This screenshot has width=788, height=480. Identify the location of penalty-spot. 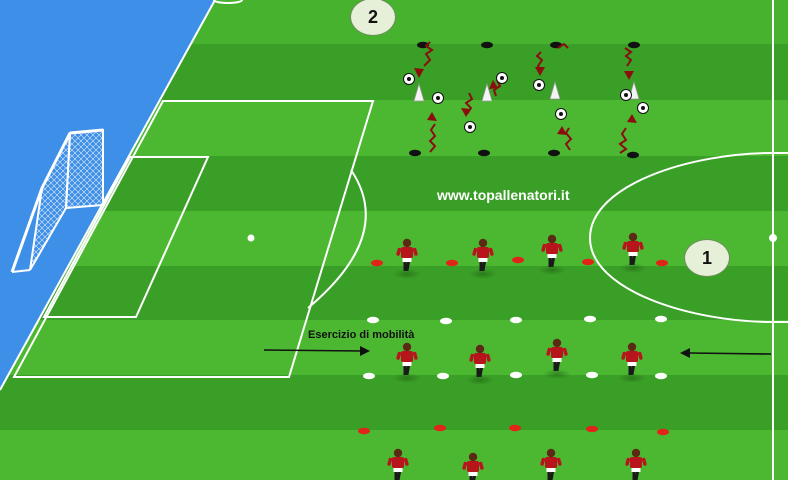
(251, 238).